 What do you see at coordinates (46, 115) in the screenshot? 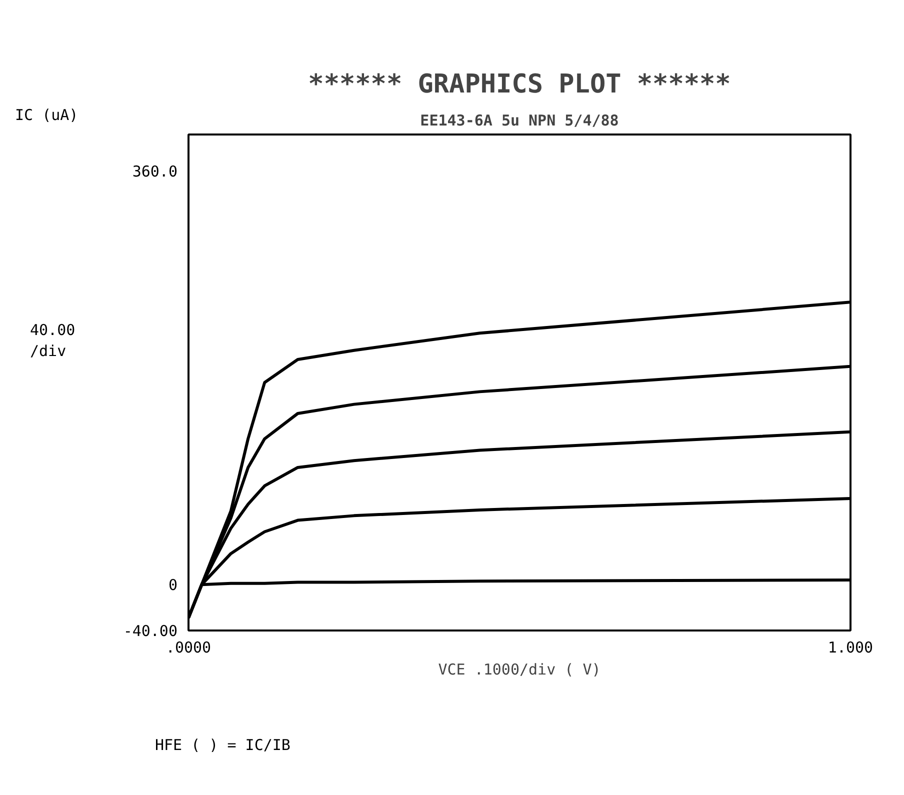
I see `y-axis-title: IC (uA)` at bounding box center [46, 115].